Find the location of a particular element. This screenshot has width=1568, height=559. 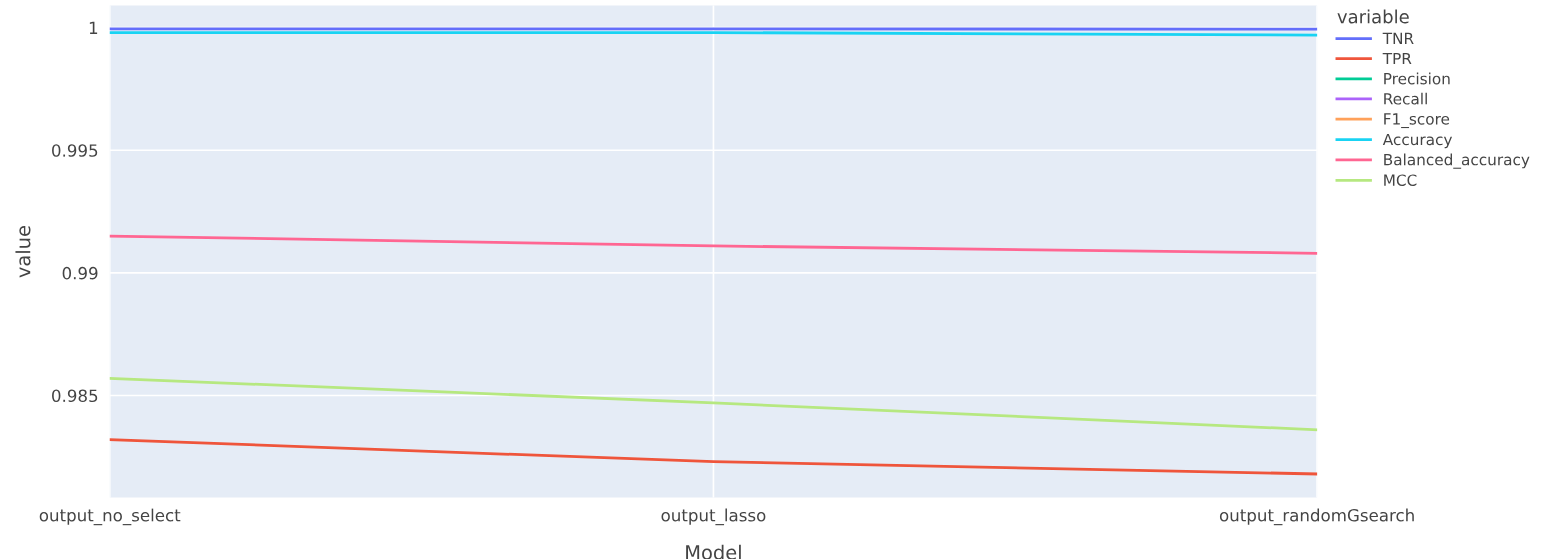

x-axis-title: Model is located at coordinates (713, 551).